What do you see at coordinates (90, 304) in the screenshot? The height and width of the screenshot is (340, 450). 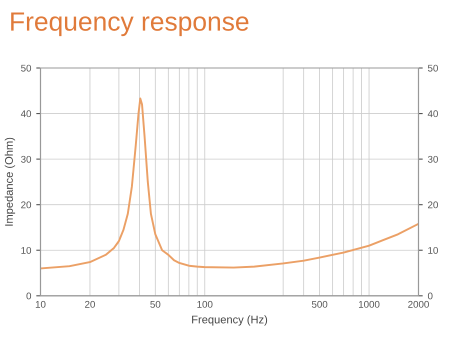 I see `x-tick-label: 20` at bounding box center [90, 304].